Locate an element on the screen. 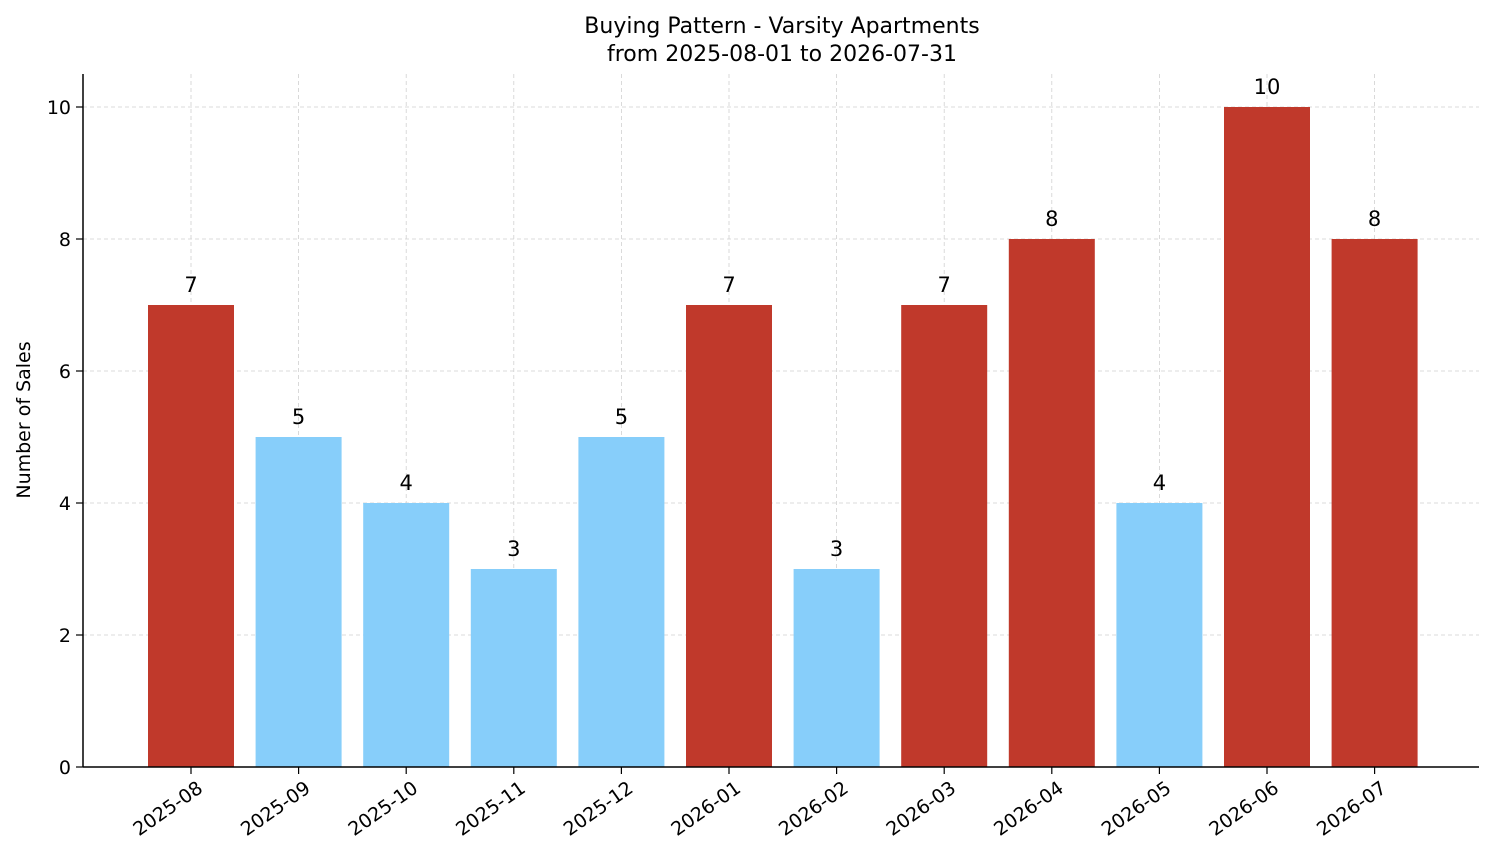 This screenshot has width=1494, height=867. x-tick-label: 2026-05 is located at coordinates (1137, 809).